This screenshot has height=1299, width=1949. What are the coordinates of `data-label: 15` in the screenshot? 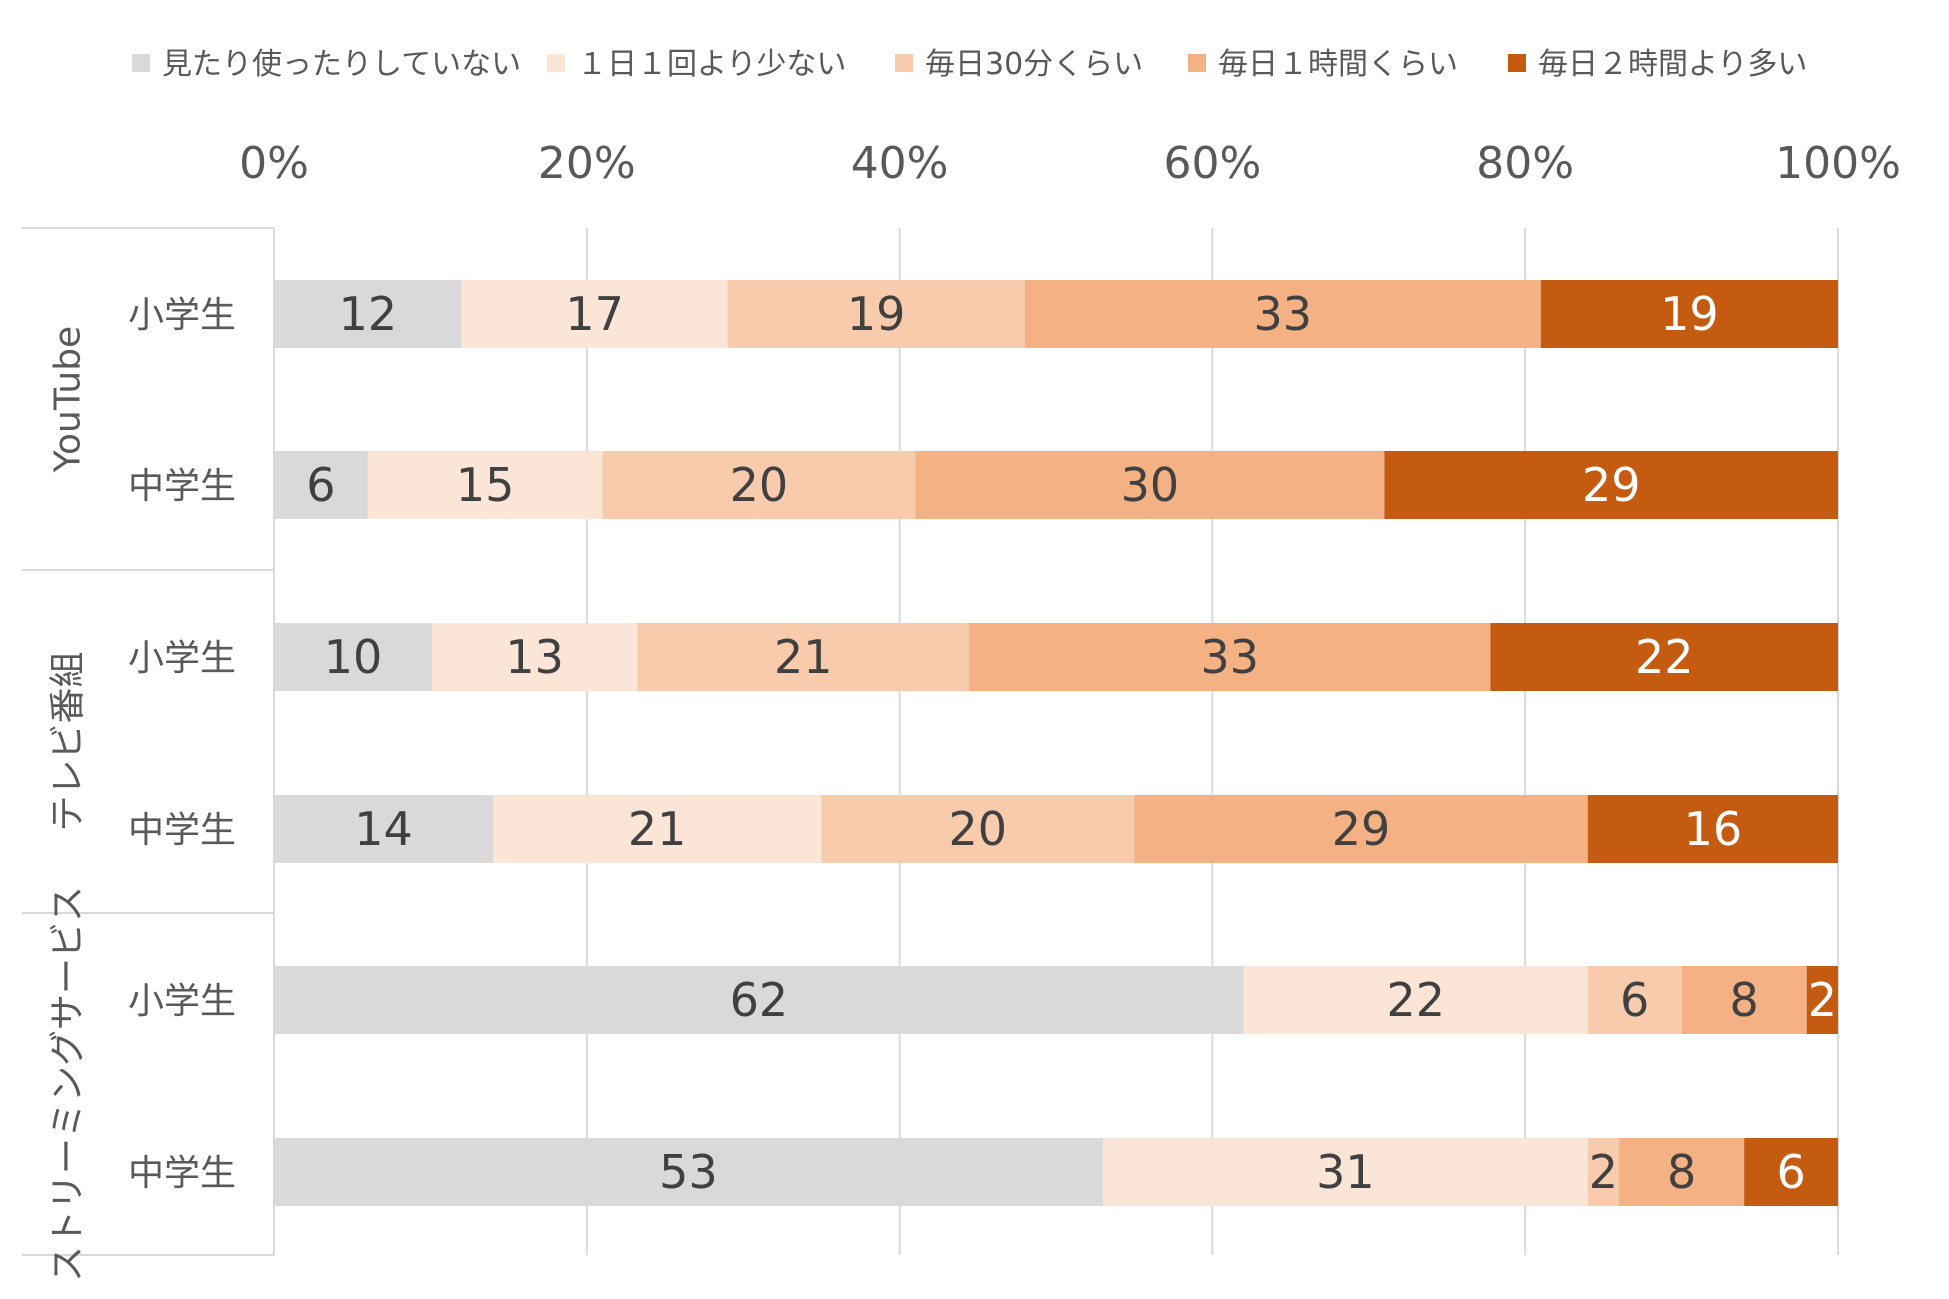 It's located at (485, 485).